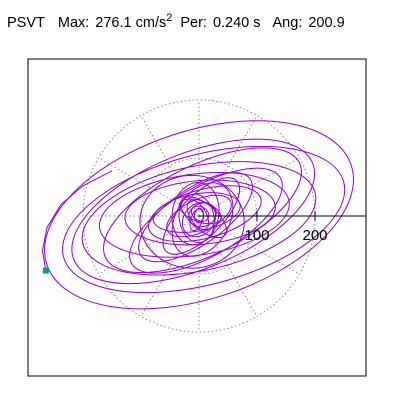 This screenshot has width=400, height=400. What do you see at coordinates (282, 227) in the screenshot?
I see `axis-group: 100 200` at bounding box center [282, 227].